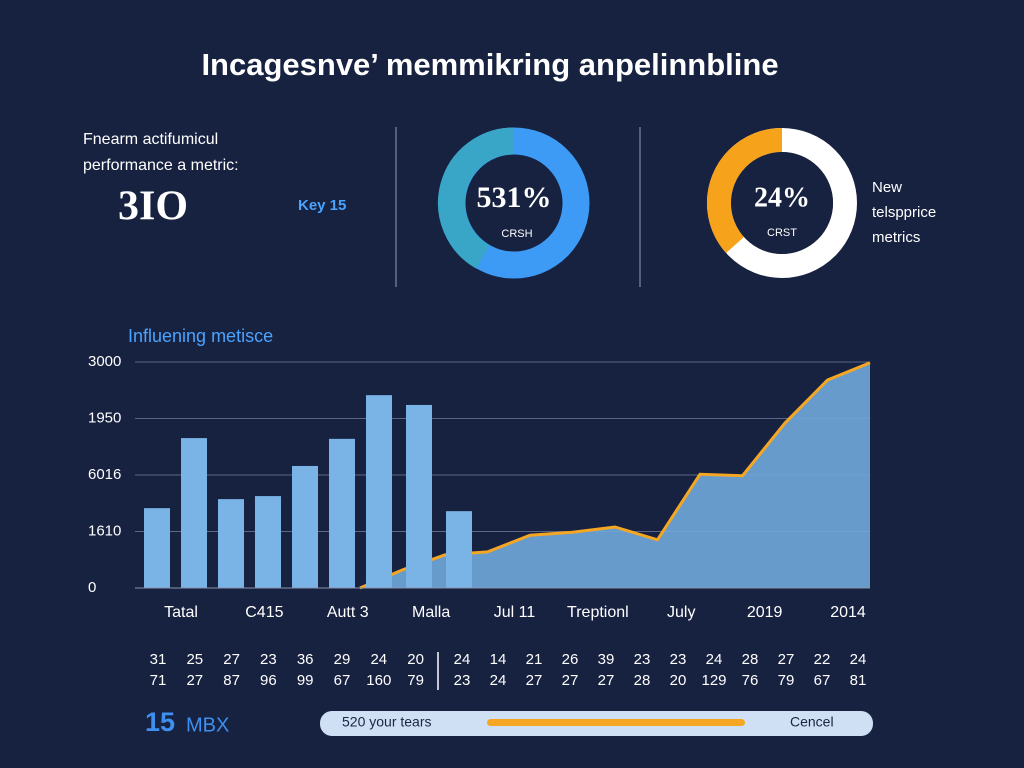 This screenshot has height=768, width=1024. Describe the element at coordinates (489, 64) in the screenshot. I see `title: Incagesnve’ memmikring anpelinnbline` at that location.